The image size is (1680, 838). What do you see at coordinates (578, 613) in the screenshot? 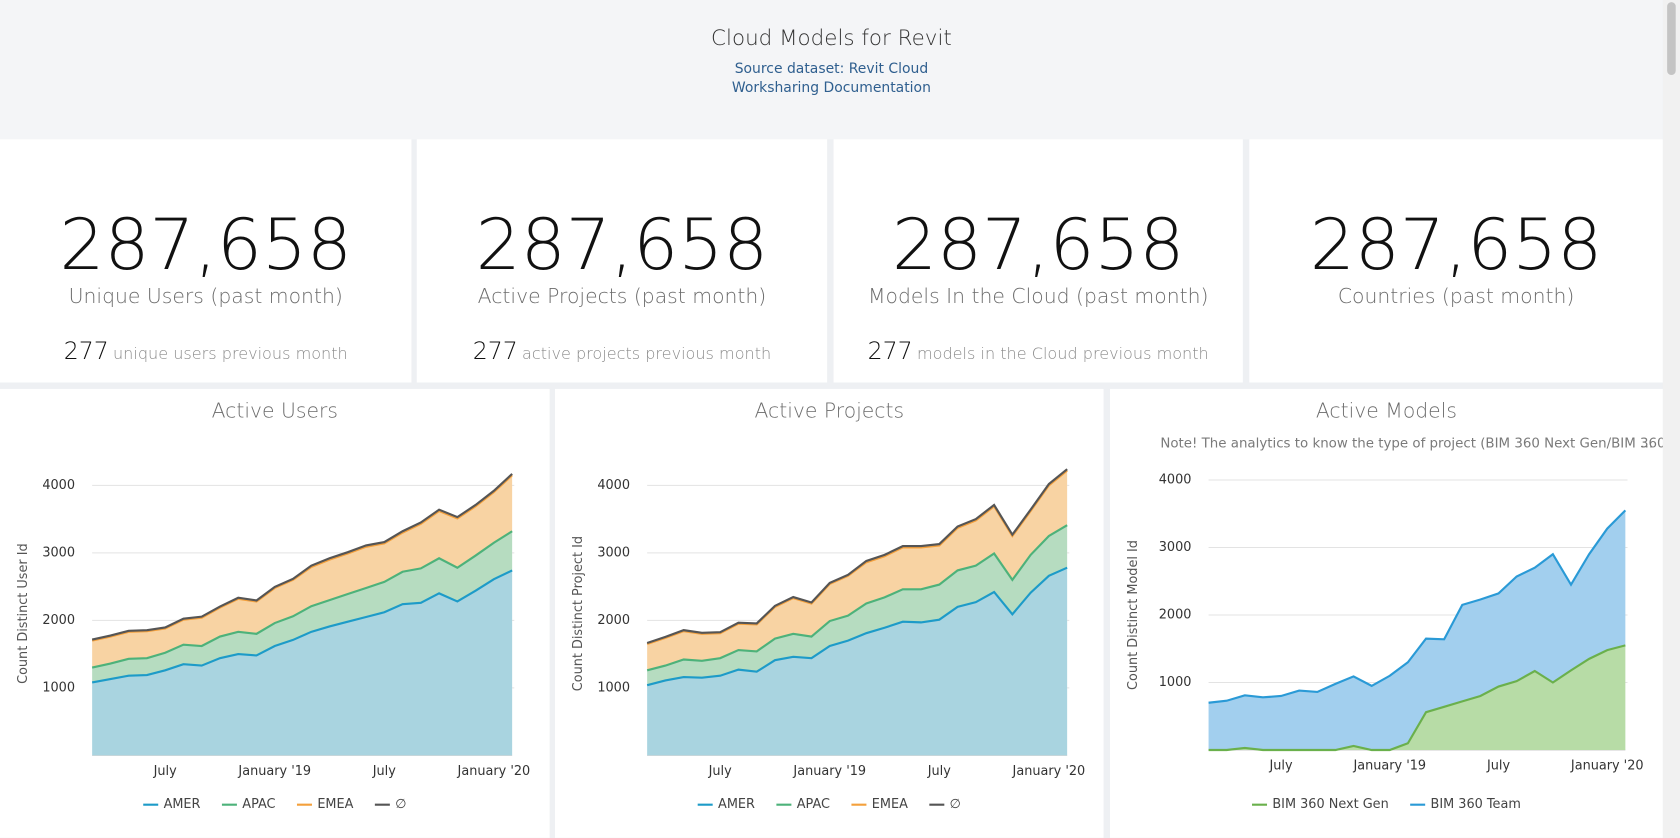
I see `y-axis-title: Count Distinct Project Id` at bounding box center [578, 613].